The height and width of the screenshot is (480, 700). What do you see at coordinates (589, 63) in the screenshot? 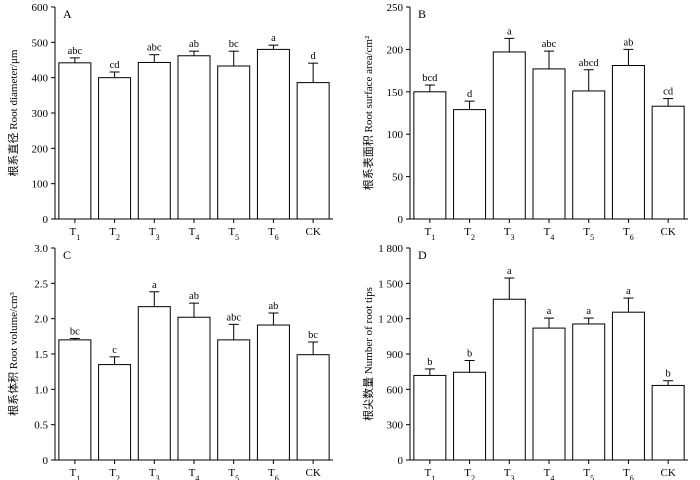
I see `significance-label: abcd` at bounding box center [589, 63].